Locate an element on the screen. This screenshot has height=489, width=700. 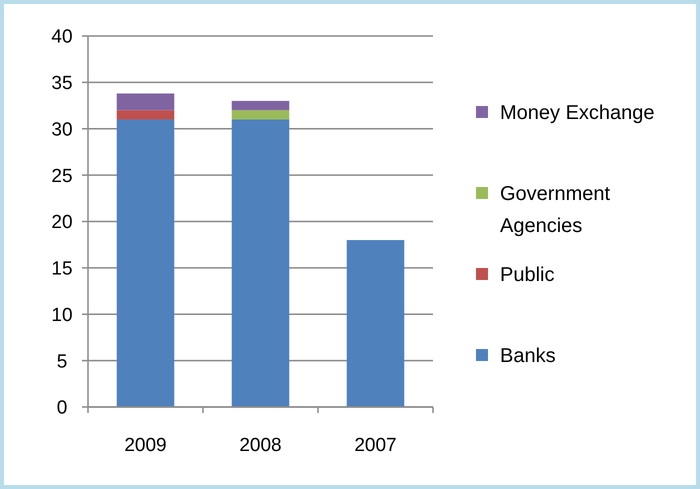
y-tick-label: 5 is located at coordinates (62, 361).